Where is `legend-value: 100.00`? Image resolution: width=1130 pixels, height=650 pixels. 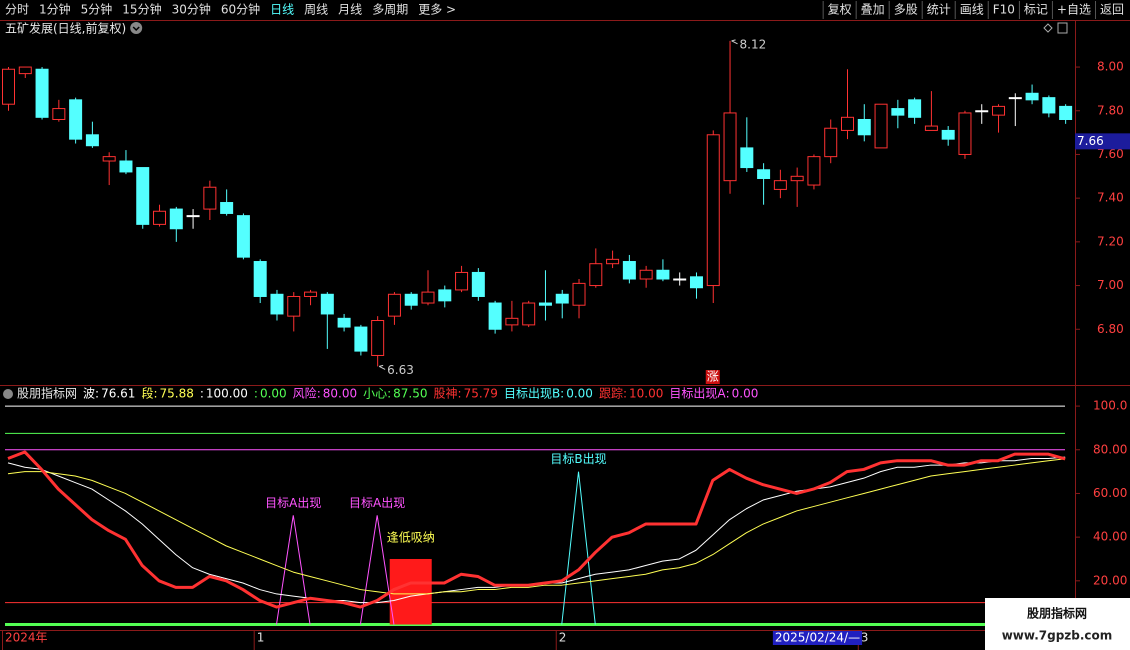 legend-value: 100.00 is located at coordinates (227, 394).